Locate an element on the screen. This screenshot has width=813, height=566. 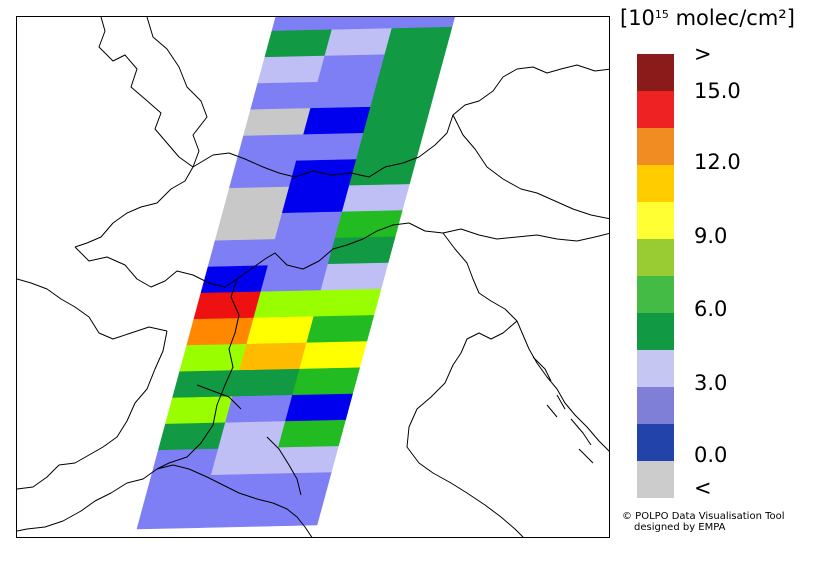
credits-line-1: © POLPO Data Visualisation Tool is located at coordinates (703, 516).